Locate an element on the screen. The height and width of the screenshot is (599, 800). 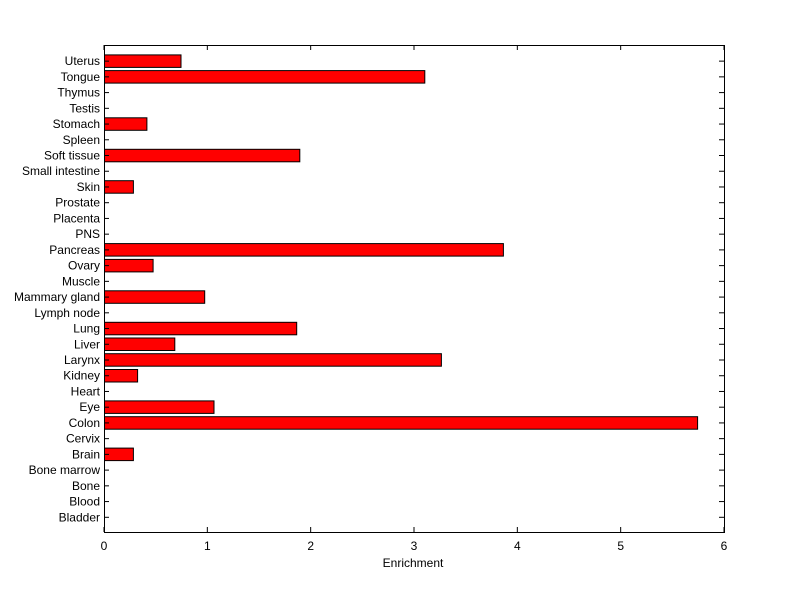
bar-lung is located at coordinates (201, 328).